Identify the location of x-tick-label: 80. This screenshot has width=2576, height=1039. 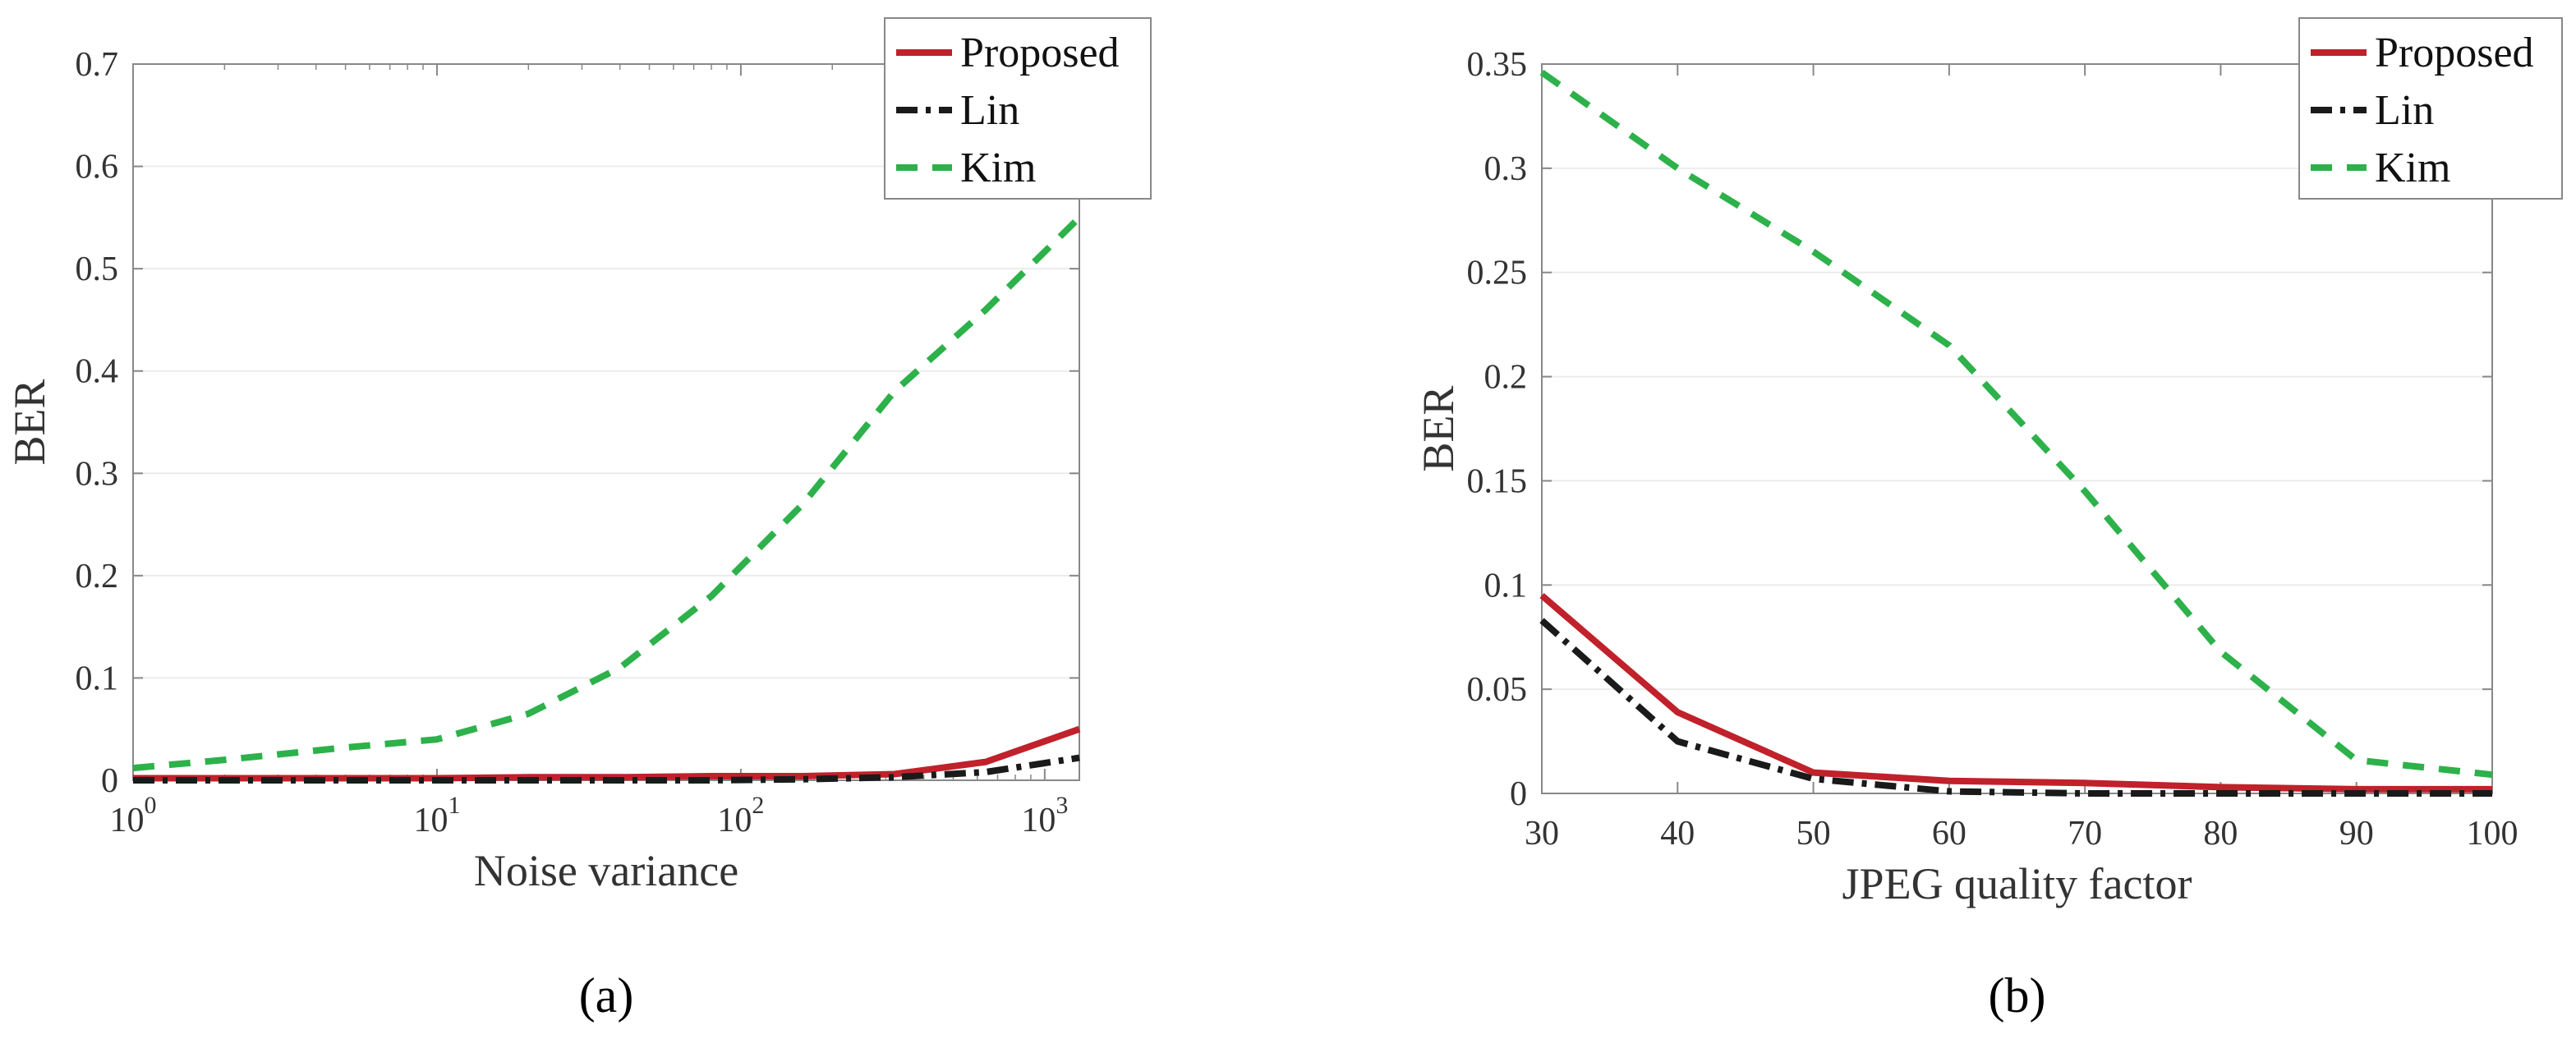
(2220, 834).